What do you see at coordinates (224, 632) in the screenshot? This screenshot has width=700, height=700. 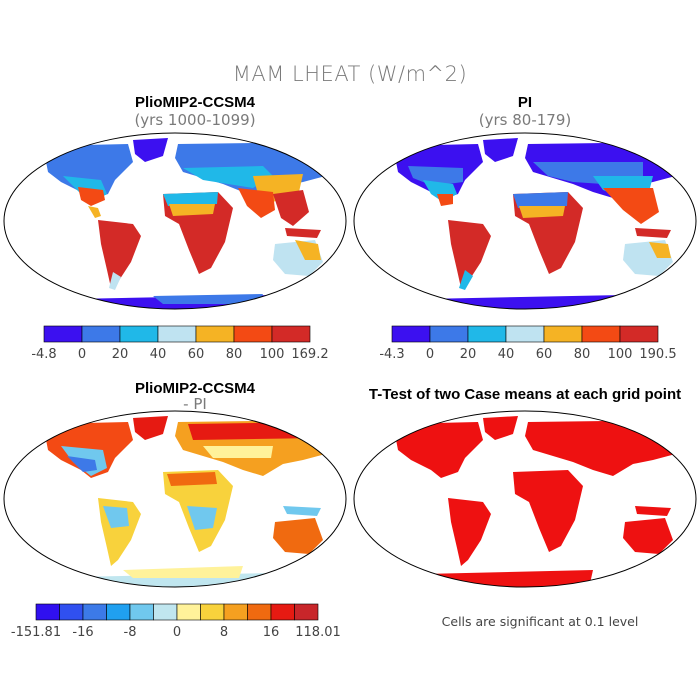 I see `colorbar-tick-label: 8` at bounding box center [224, 632].